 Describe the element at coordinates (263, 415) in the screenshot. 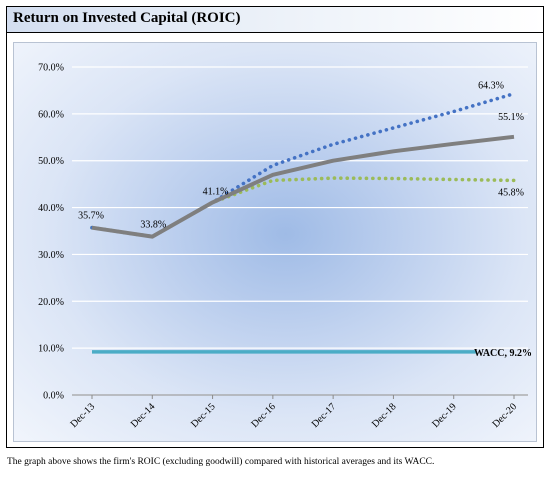

I see `x-tick-label: Dec-16` at that location.